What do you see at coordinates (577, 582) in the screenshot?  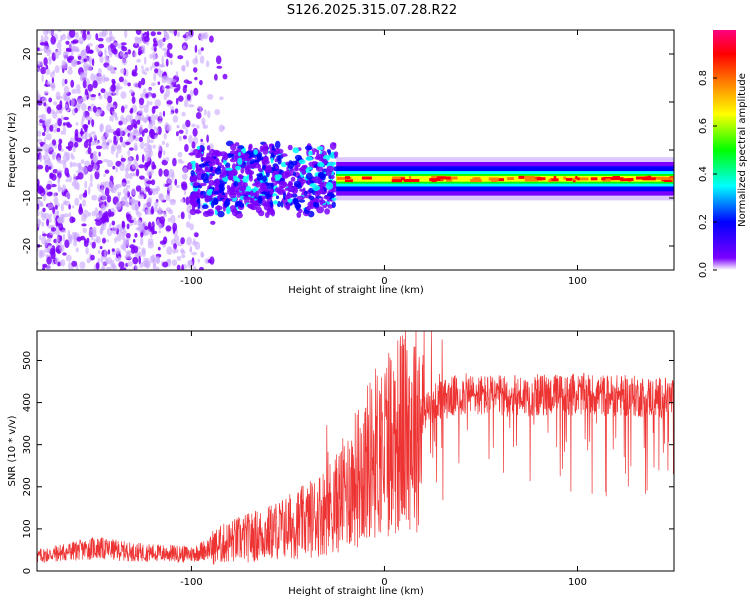 I see `snr-x-tick-label: 100` at bounding box center [577, 582].